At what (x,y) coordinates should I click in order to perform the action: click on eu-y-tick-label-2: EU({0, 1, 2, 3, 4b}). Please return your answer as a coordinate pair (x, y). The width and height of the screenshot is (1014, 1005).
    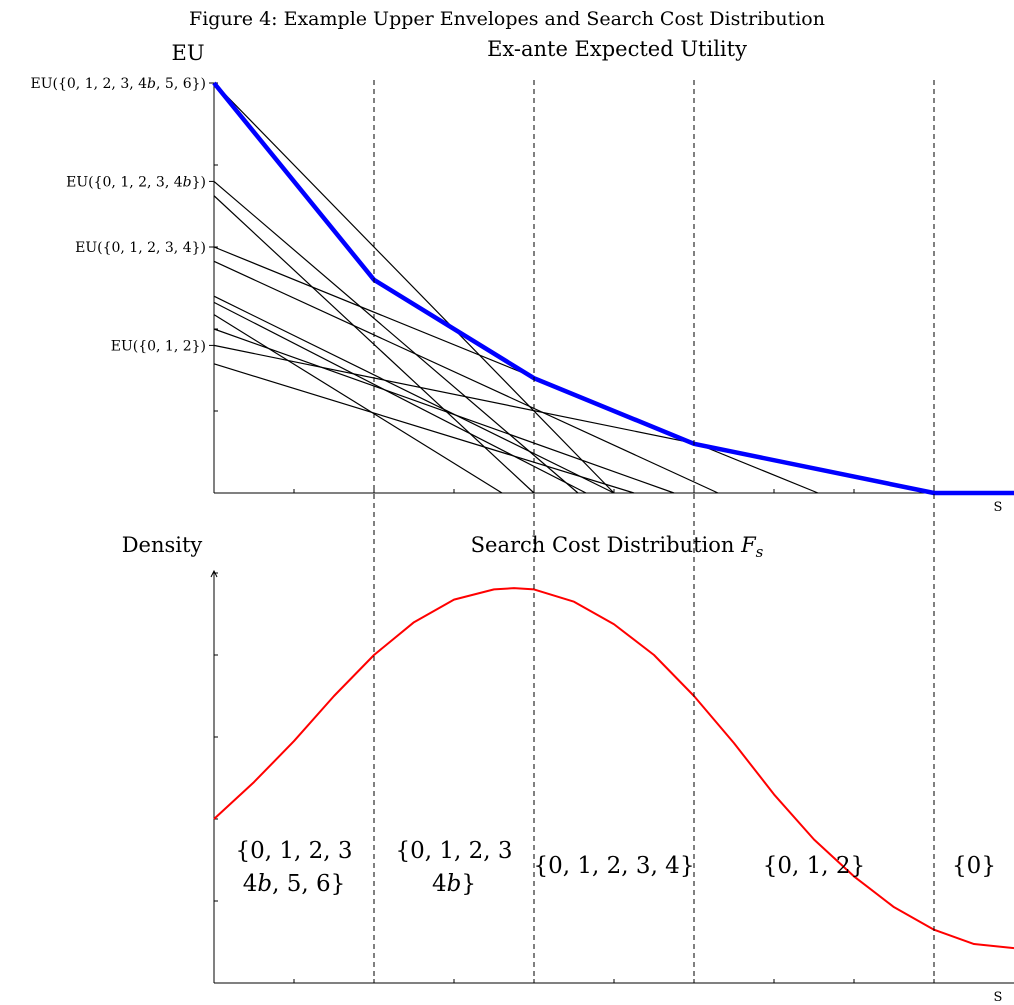
    Looking at the image, I should click on (136, 182).